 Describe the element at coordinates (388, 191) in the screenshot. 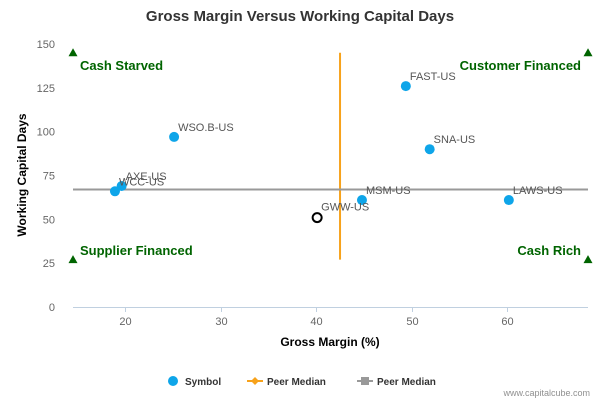

I see `point-label: MSM-US` at that location.